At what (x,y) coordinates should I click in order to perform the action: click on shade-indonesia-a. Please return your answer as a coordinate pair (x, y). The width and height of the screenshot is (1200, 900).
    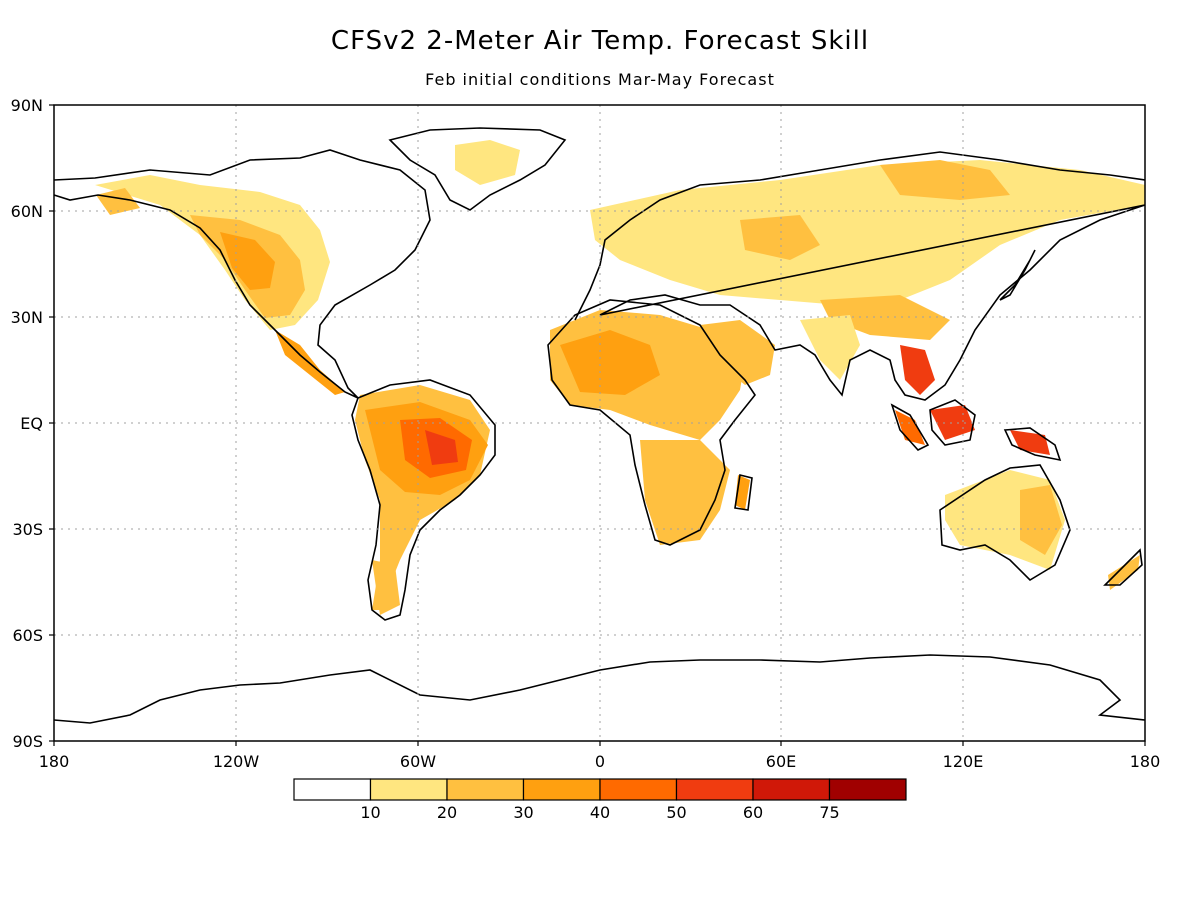
    Looking at the image, I should click on (952, 422).